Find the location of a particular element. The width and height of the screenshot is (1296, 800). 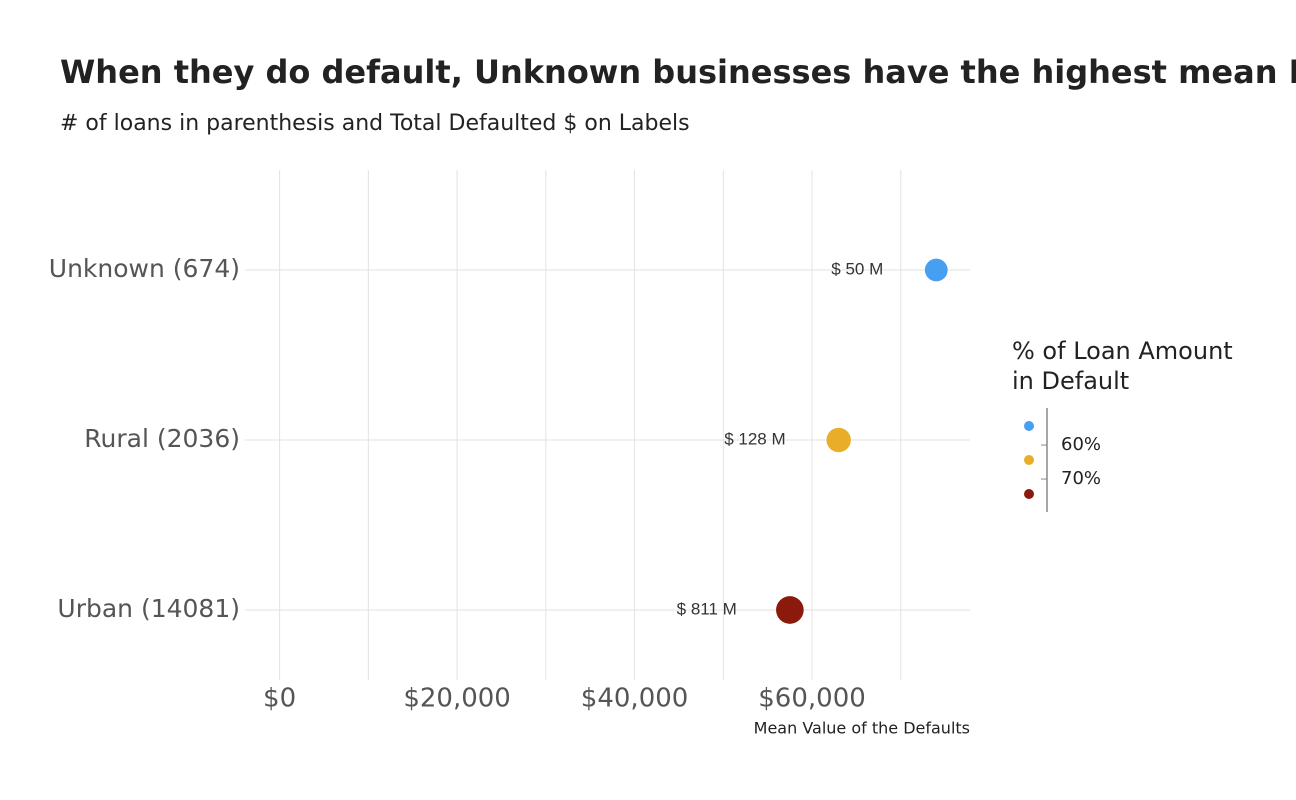

y-tick-label: Unknown (674) is located at coordinates (144, 268).